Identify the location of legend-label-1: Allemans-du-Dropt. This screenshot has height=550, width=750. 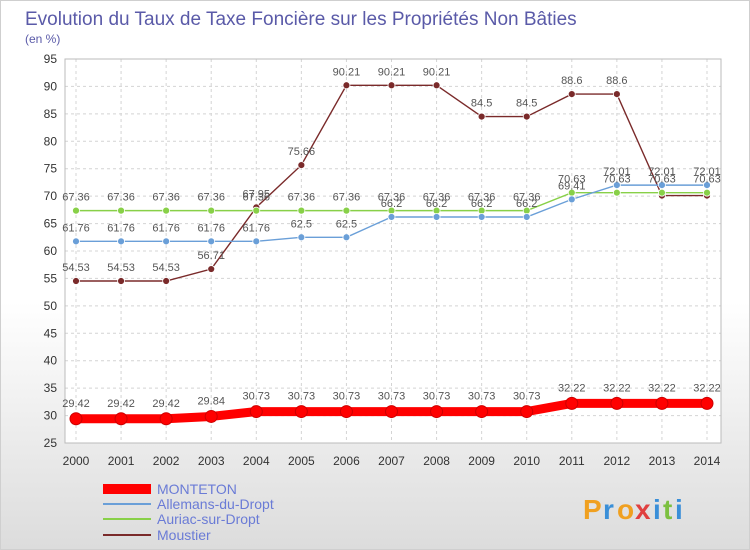
(215, 504).